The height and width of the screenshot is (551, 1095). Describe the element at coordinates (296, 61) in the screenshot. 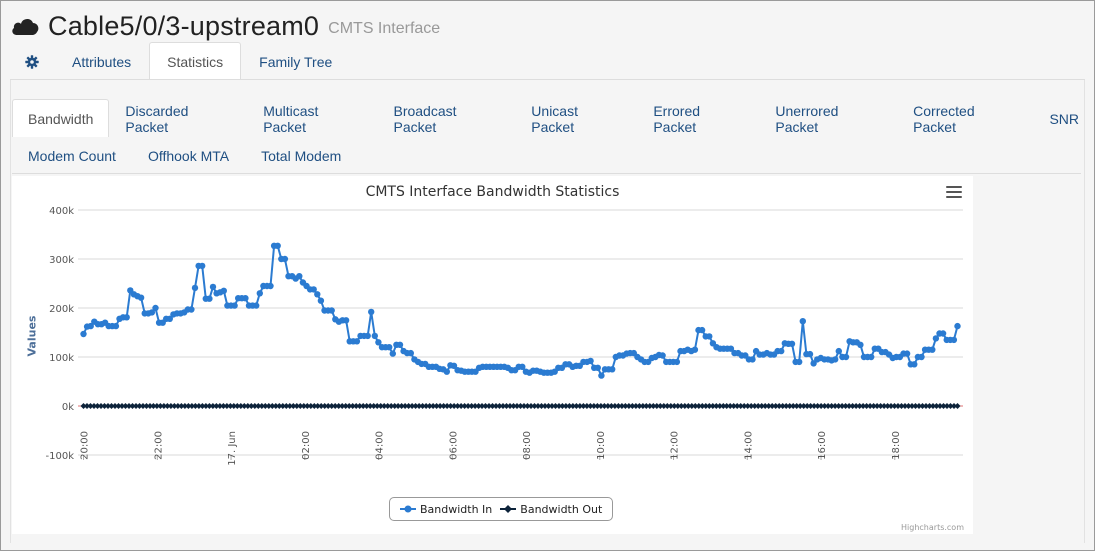

I see `tab-family-tree: Family Tree` at that location.